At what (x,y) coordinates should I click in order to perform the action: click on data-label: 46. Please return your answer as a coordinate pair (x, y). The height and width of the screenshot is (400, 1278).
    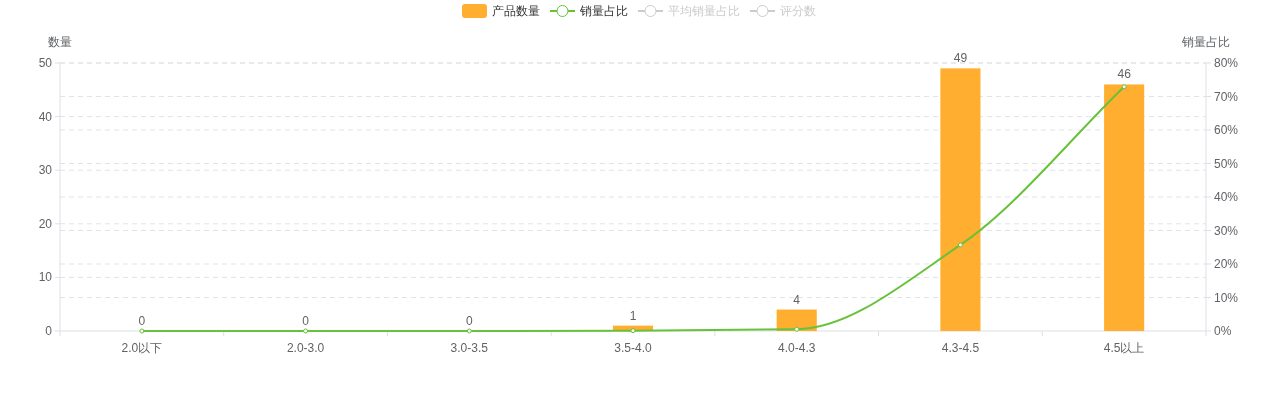
    Looking at the image, I should click on (1124, 74).